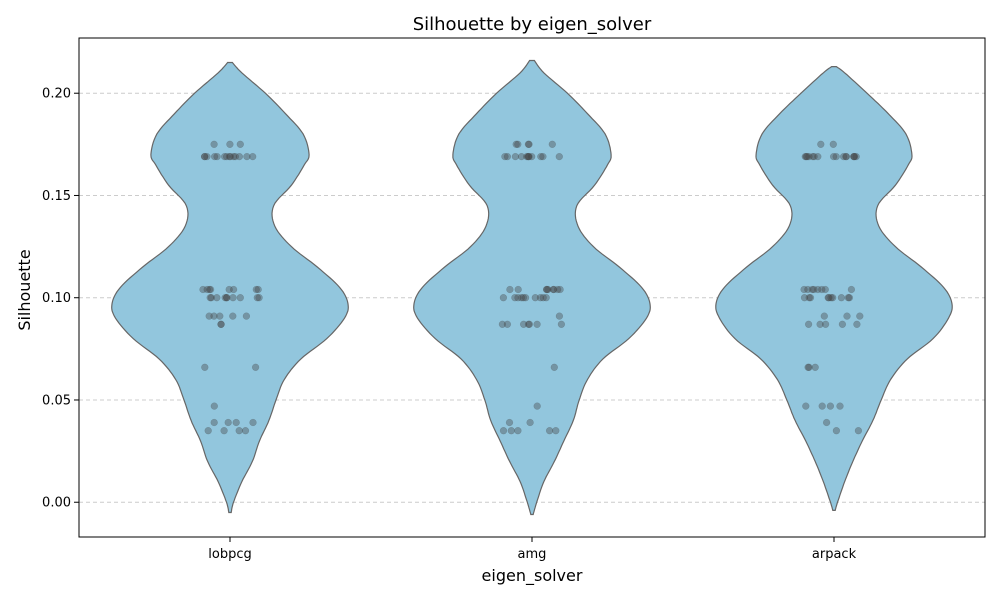 The height and width of the screenshot is (600, 1000). Describe the element at coordinates (56, 503) in the screenshot. I see `y-tick-label: 0.00` at that location.